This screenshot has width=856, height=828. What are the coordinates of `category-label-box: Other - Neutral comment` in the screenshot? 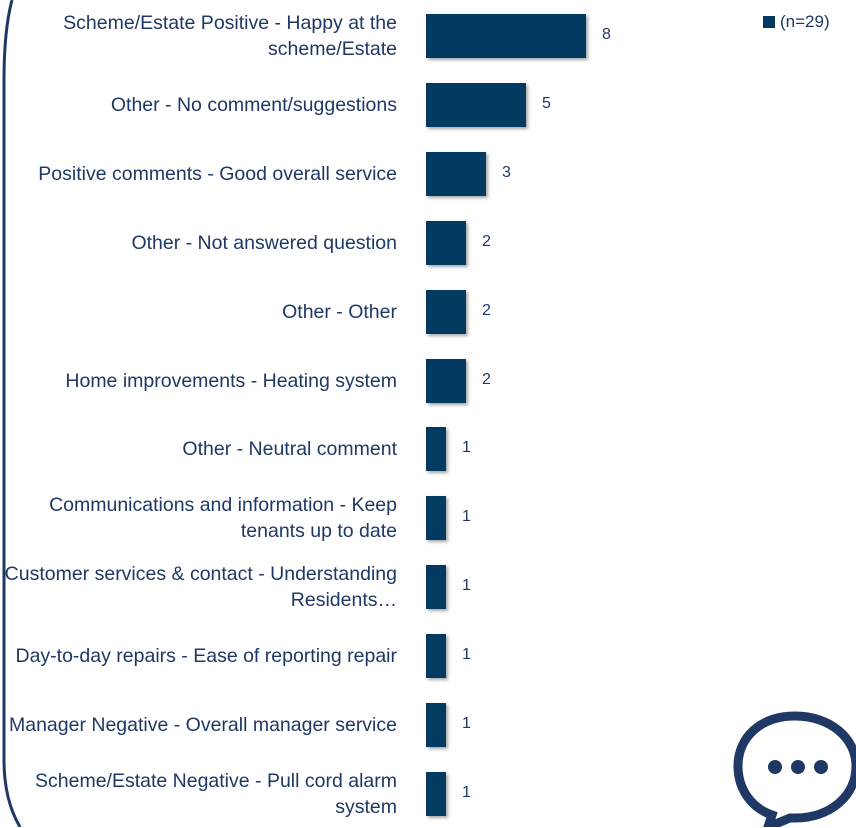 It's located at (198, 449).